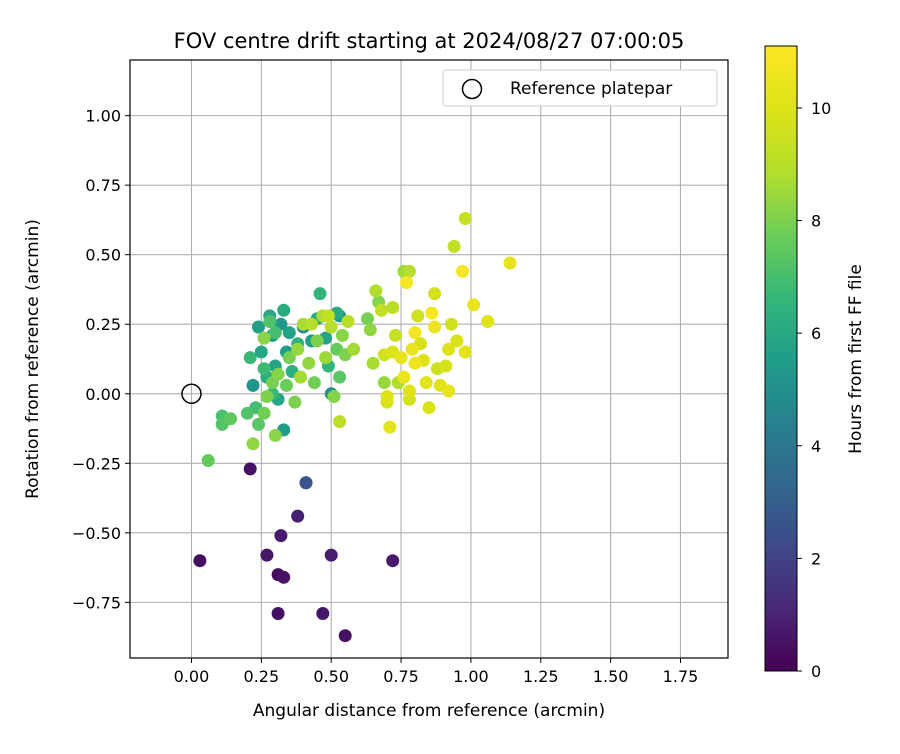  What do you see at coordinates (816, 333) in the screenshot?
I see `colorbar-tick-label: 6` at bounding box center [816, 333].